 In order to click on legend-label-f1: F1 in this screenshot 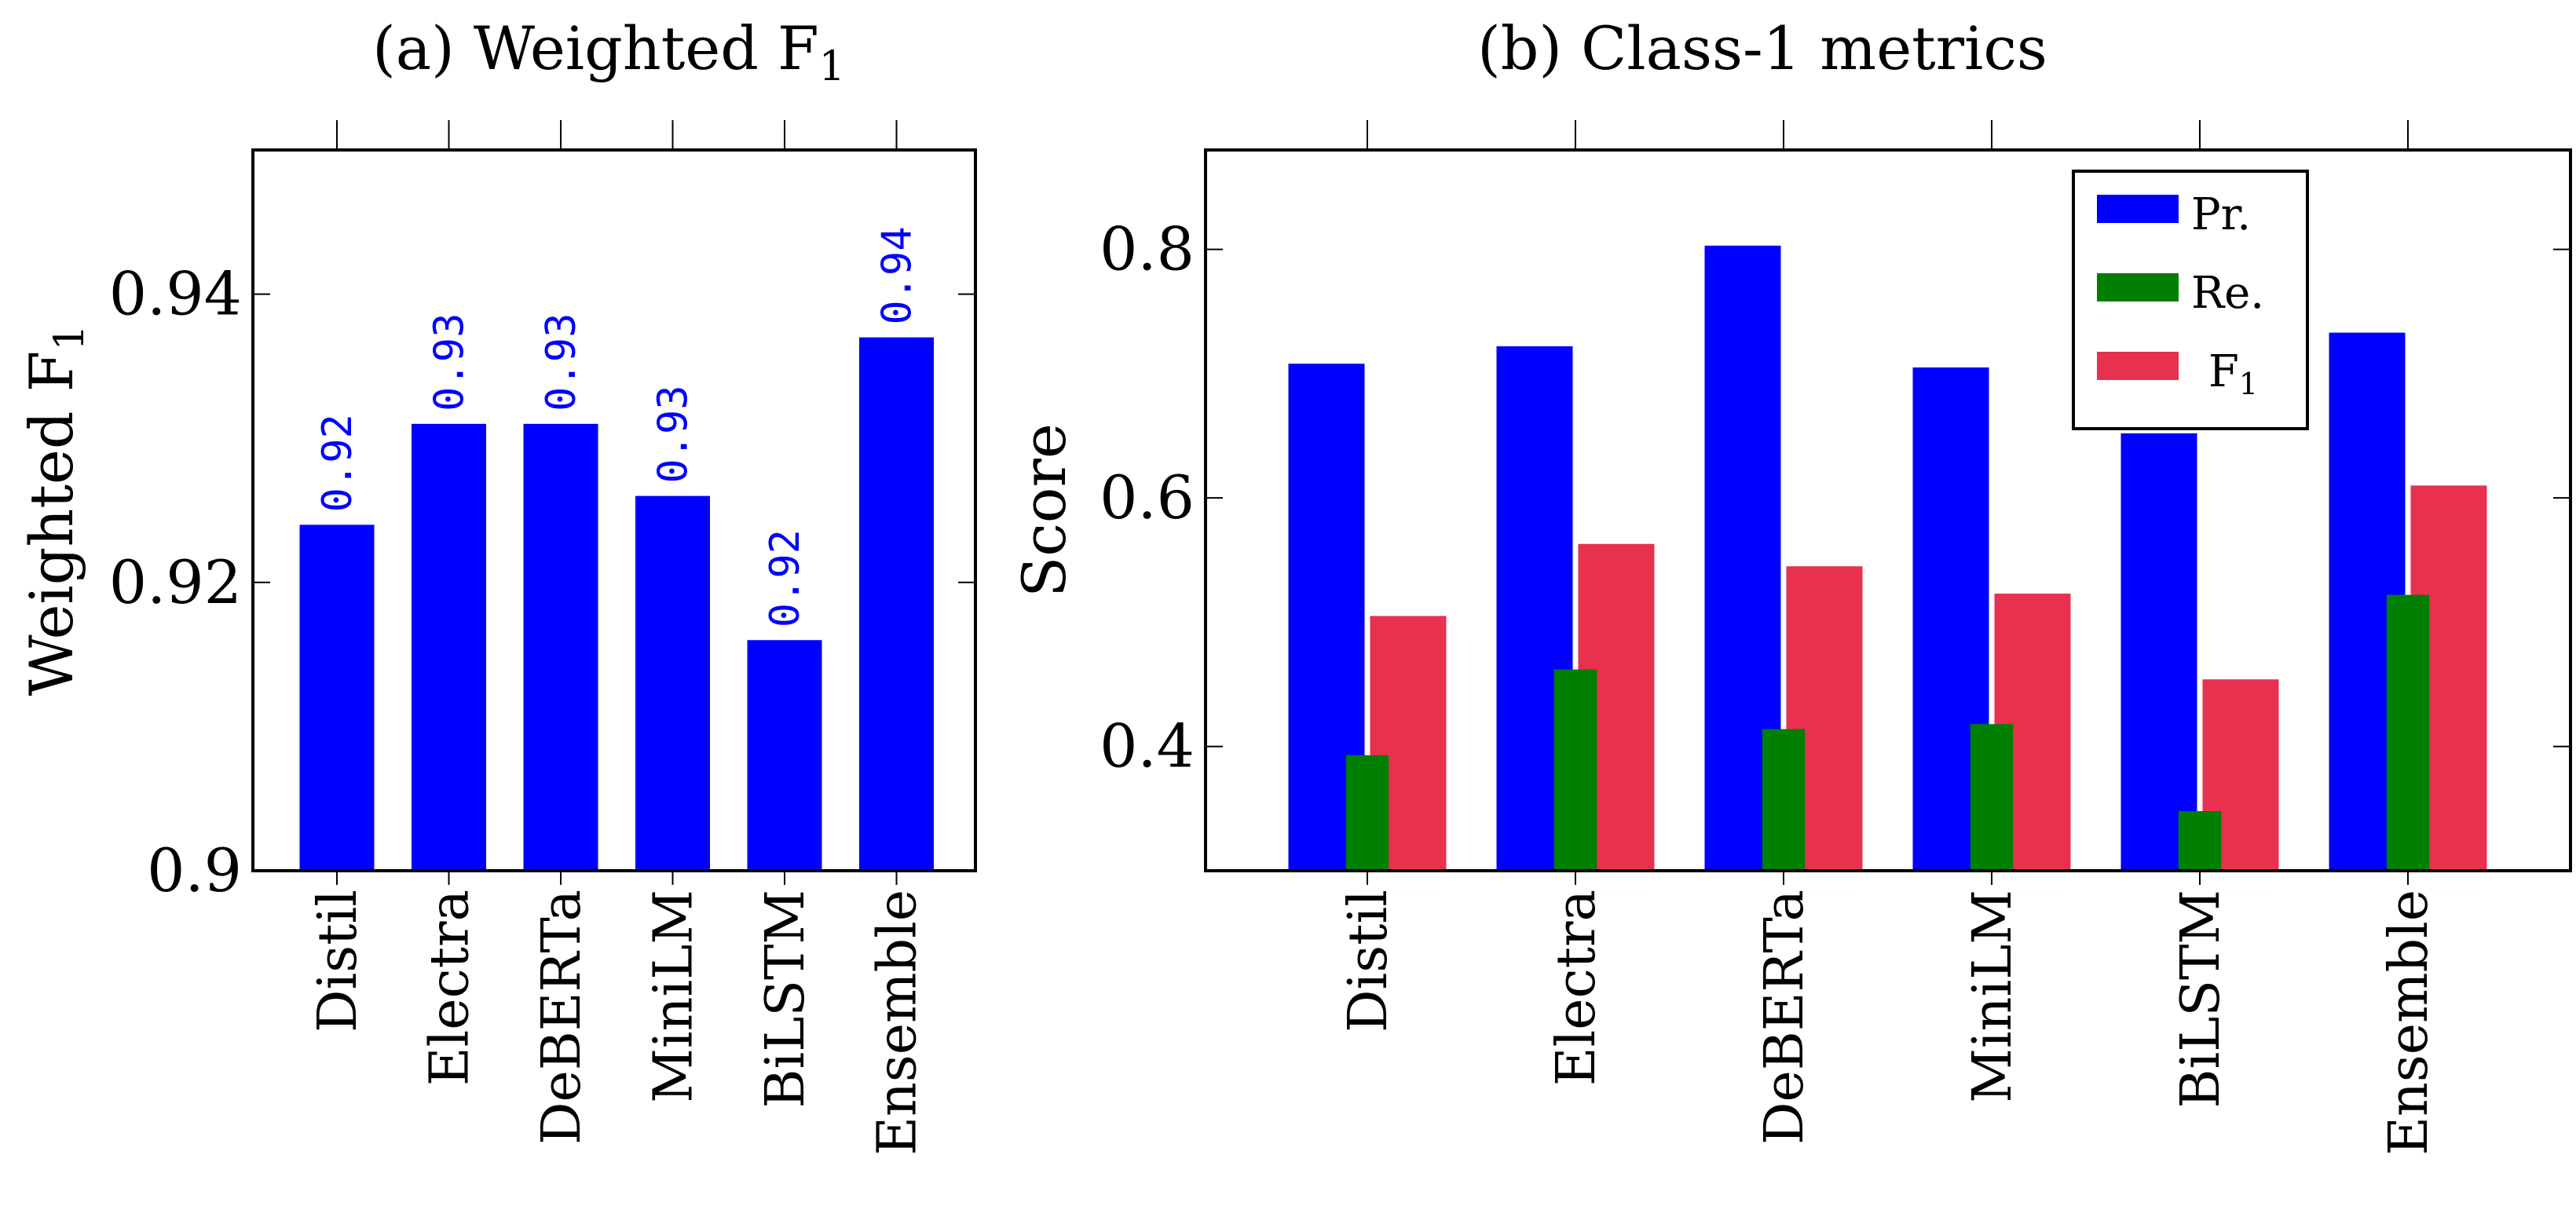, I will do `click(2233, 373)`.